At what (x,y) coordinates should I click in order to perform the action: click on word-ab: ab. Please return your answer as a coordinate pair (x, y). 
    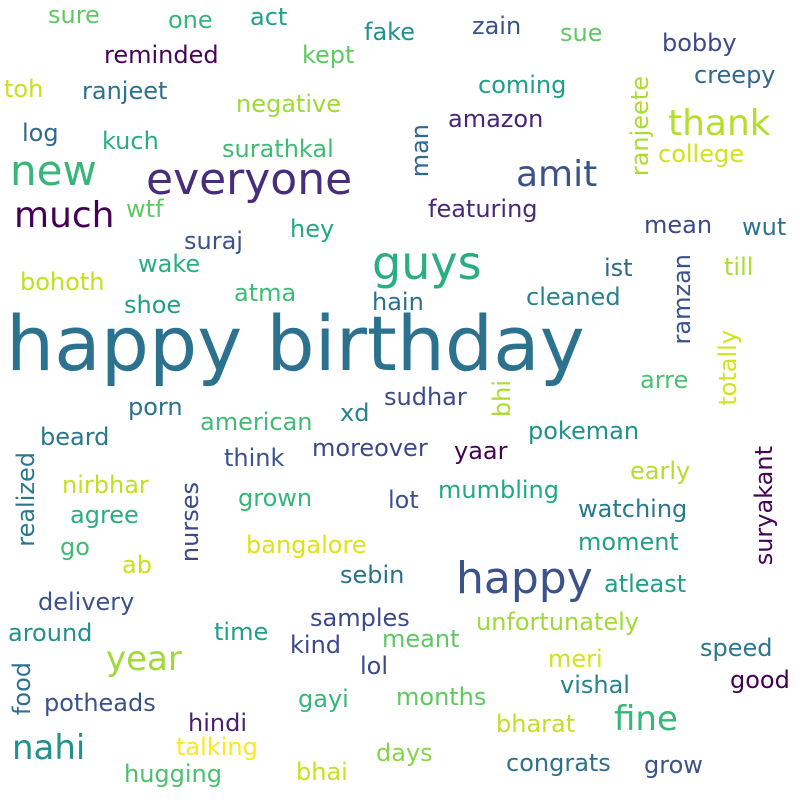
    Looking at the image, I should click on (137, 565).